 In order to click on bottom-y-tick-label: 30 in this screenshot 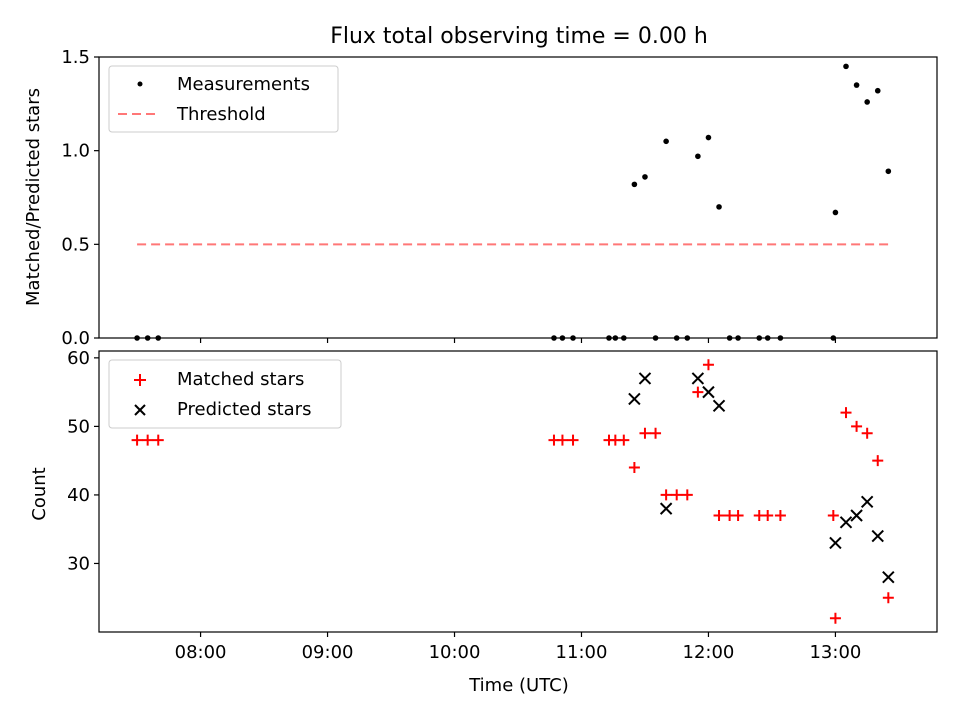, I will do `click(78, 563)`.